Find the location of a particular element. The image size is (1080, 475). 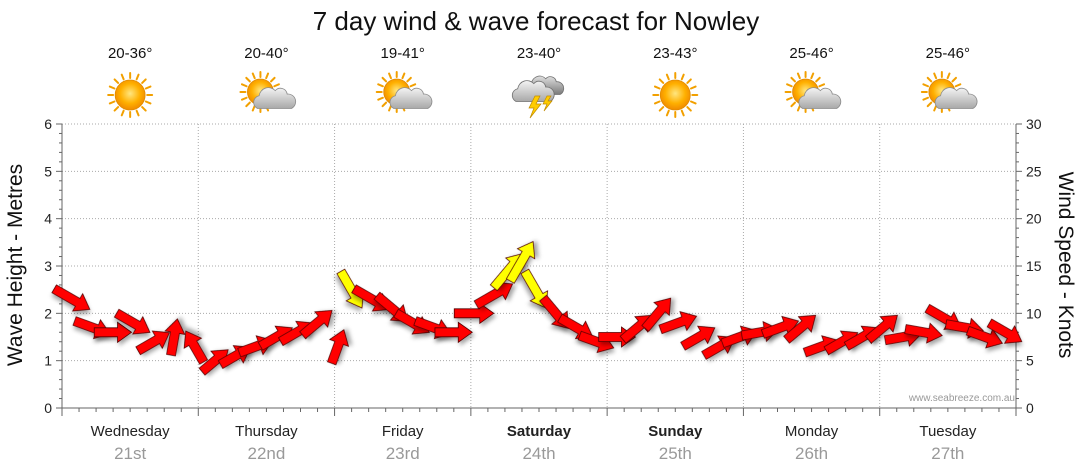

temperature-range: 20-36° is located at coordinates (130, 53).